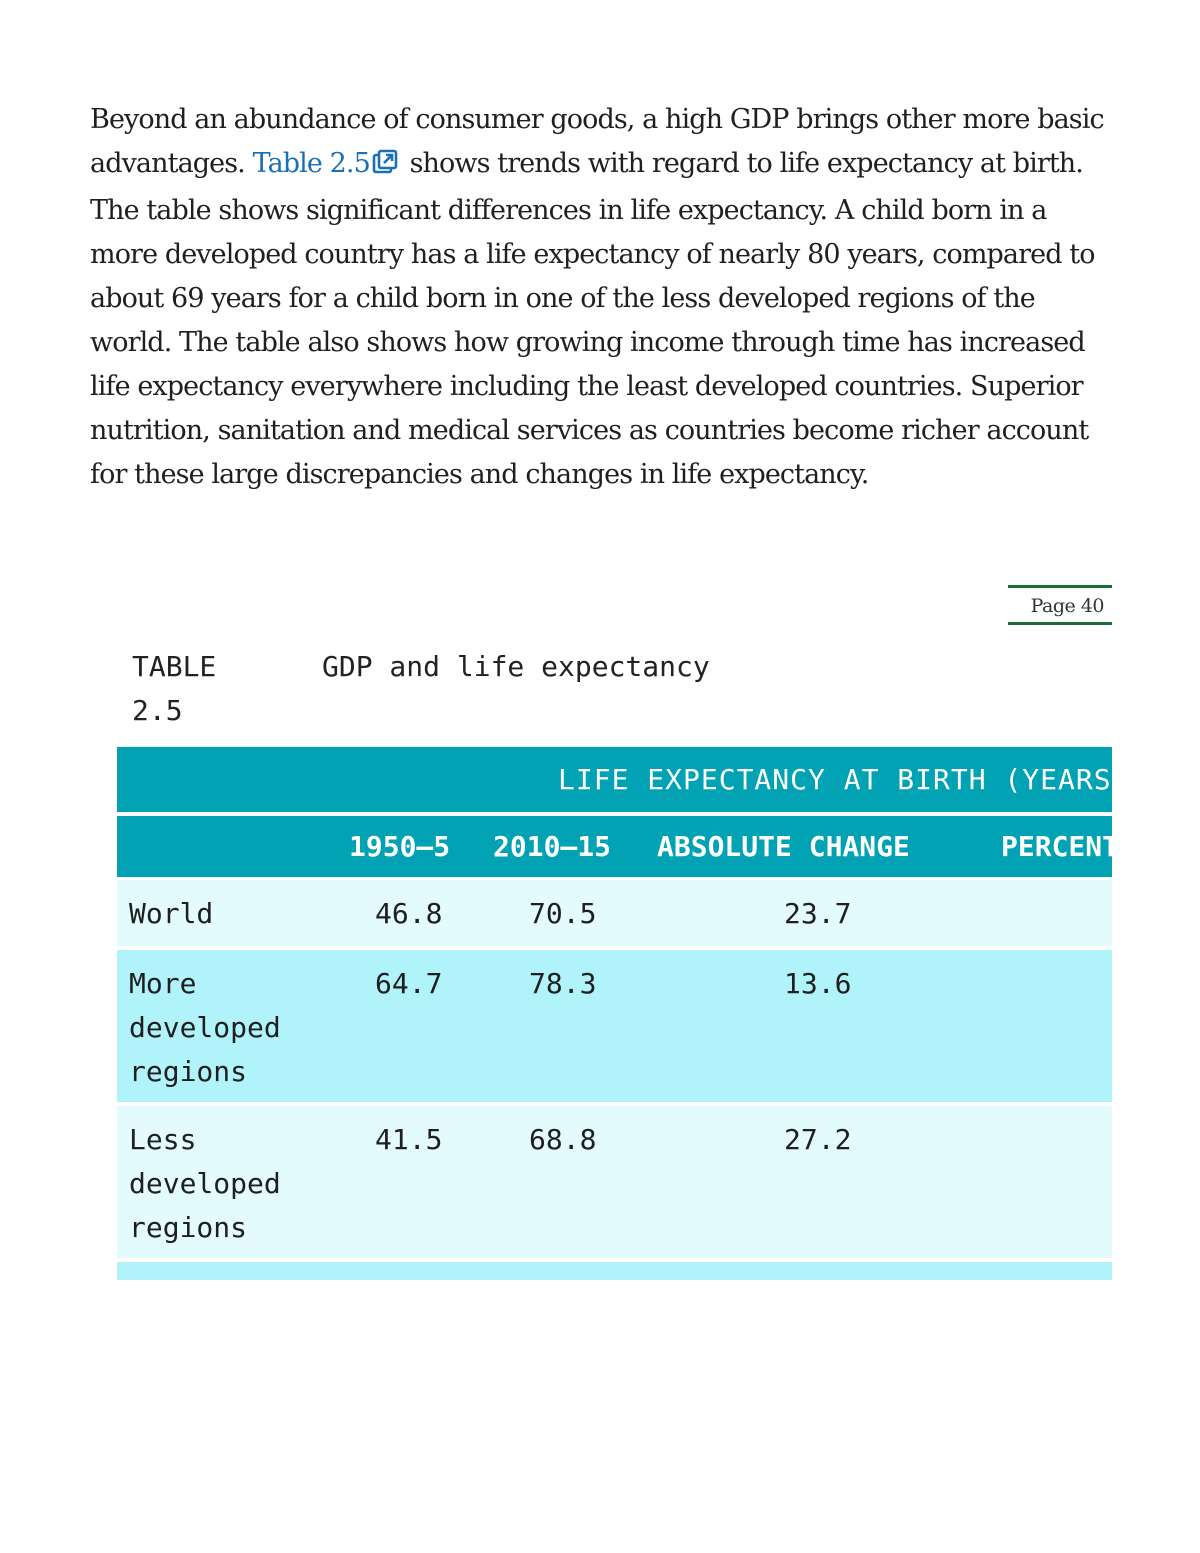 The width and height of the screenshot is (1200, 1553). I want to click on row-label: More developed regions, so click(205, 1027).